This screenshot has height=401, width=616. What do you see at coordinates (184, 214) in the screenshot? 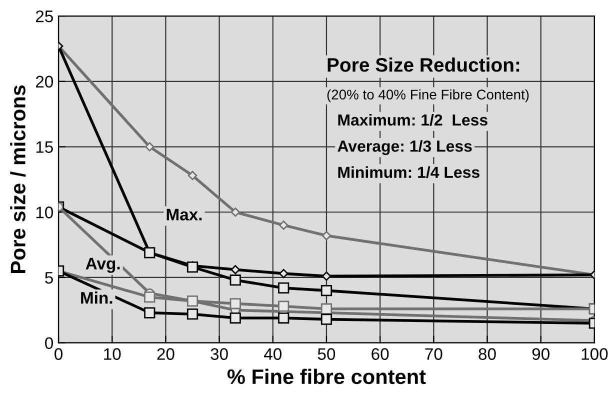
I see `annotation: Max.` at bounding box center [184, 214].